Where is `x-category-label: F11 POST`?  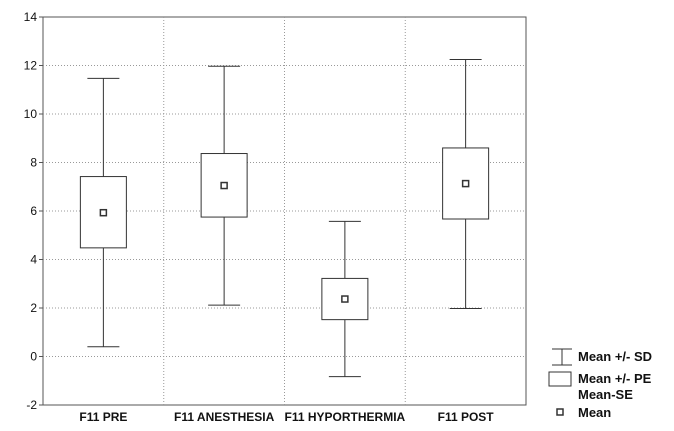 x-category-label: F11 POST is located at coordinates (466, 417).